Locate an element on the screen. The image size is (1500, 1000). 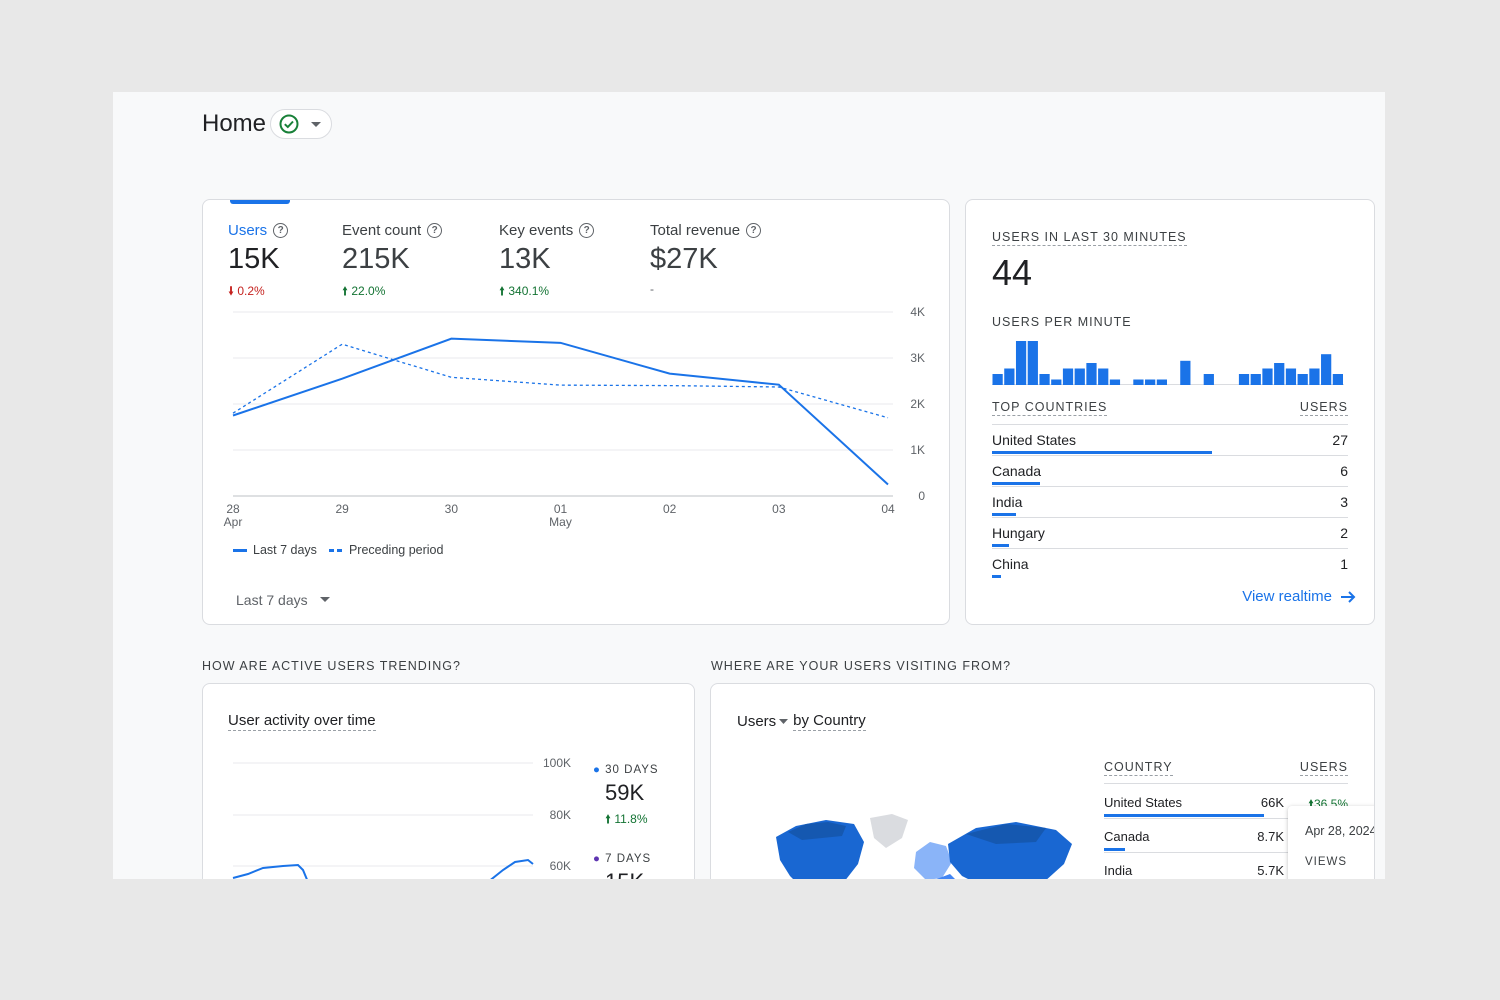
metric-total-revenue: Total revenue? $27K - is located at coordinates (706, 259).